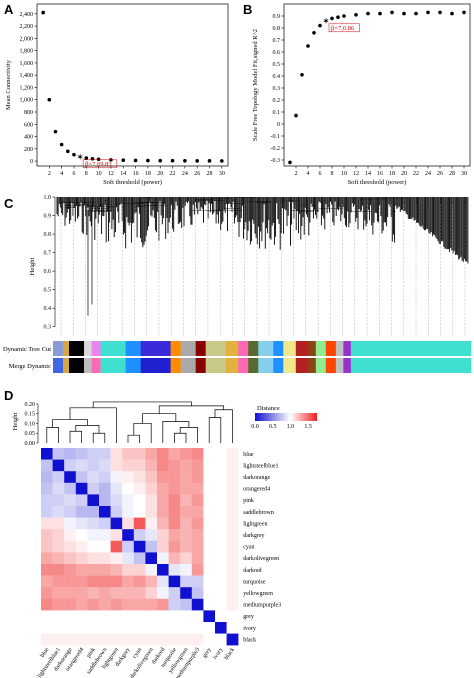  I want to click on y-axis-label: Mean Connectivity, so click(8, 84).